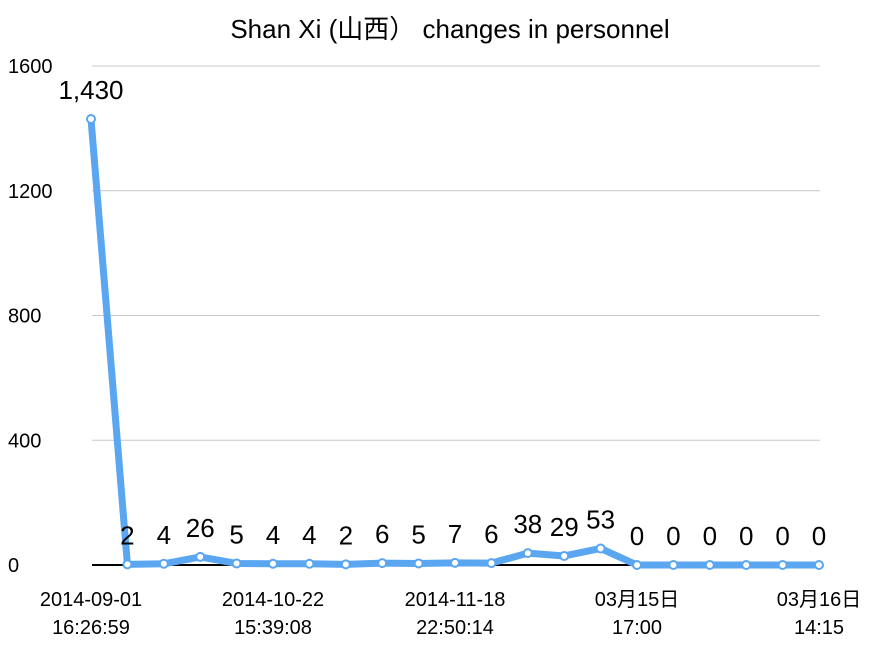 This screenshot has height=648, width=877. Describe the element at coordinates (819, 614) in the screenshot. I see `x-tick-label: 03月16日 14:15` at that location.